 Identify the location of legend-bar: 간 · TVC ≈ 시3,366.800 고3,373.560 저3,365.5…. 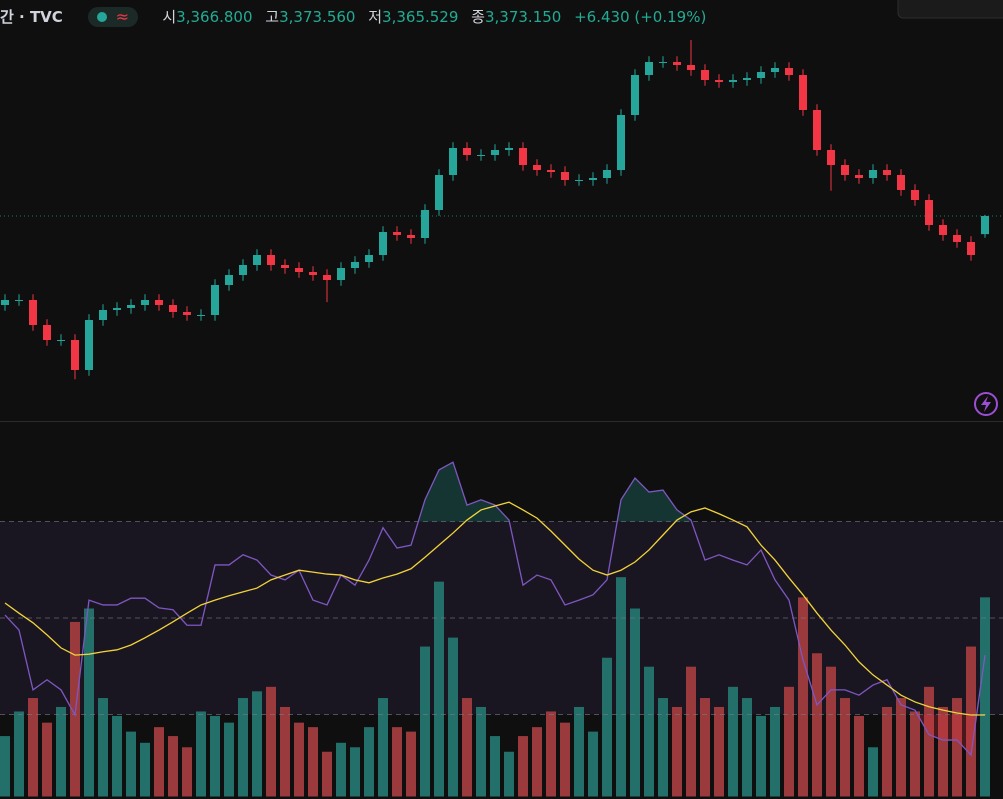
(357, 18).